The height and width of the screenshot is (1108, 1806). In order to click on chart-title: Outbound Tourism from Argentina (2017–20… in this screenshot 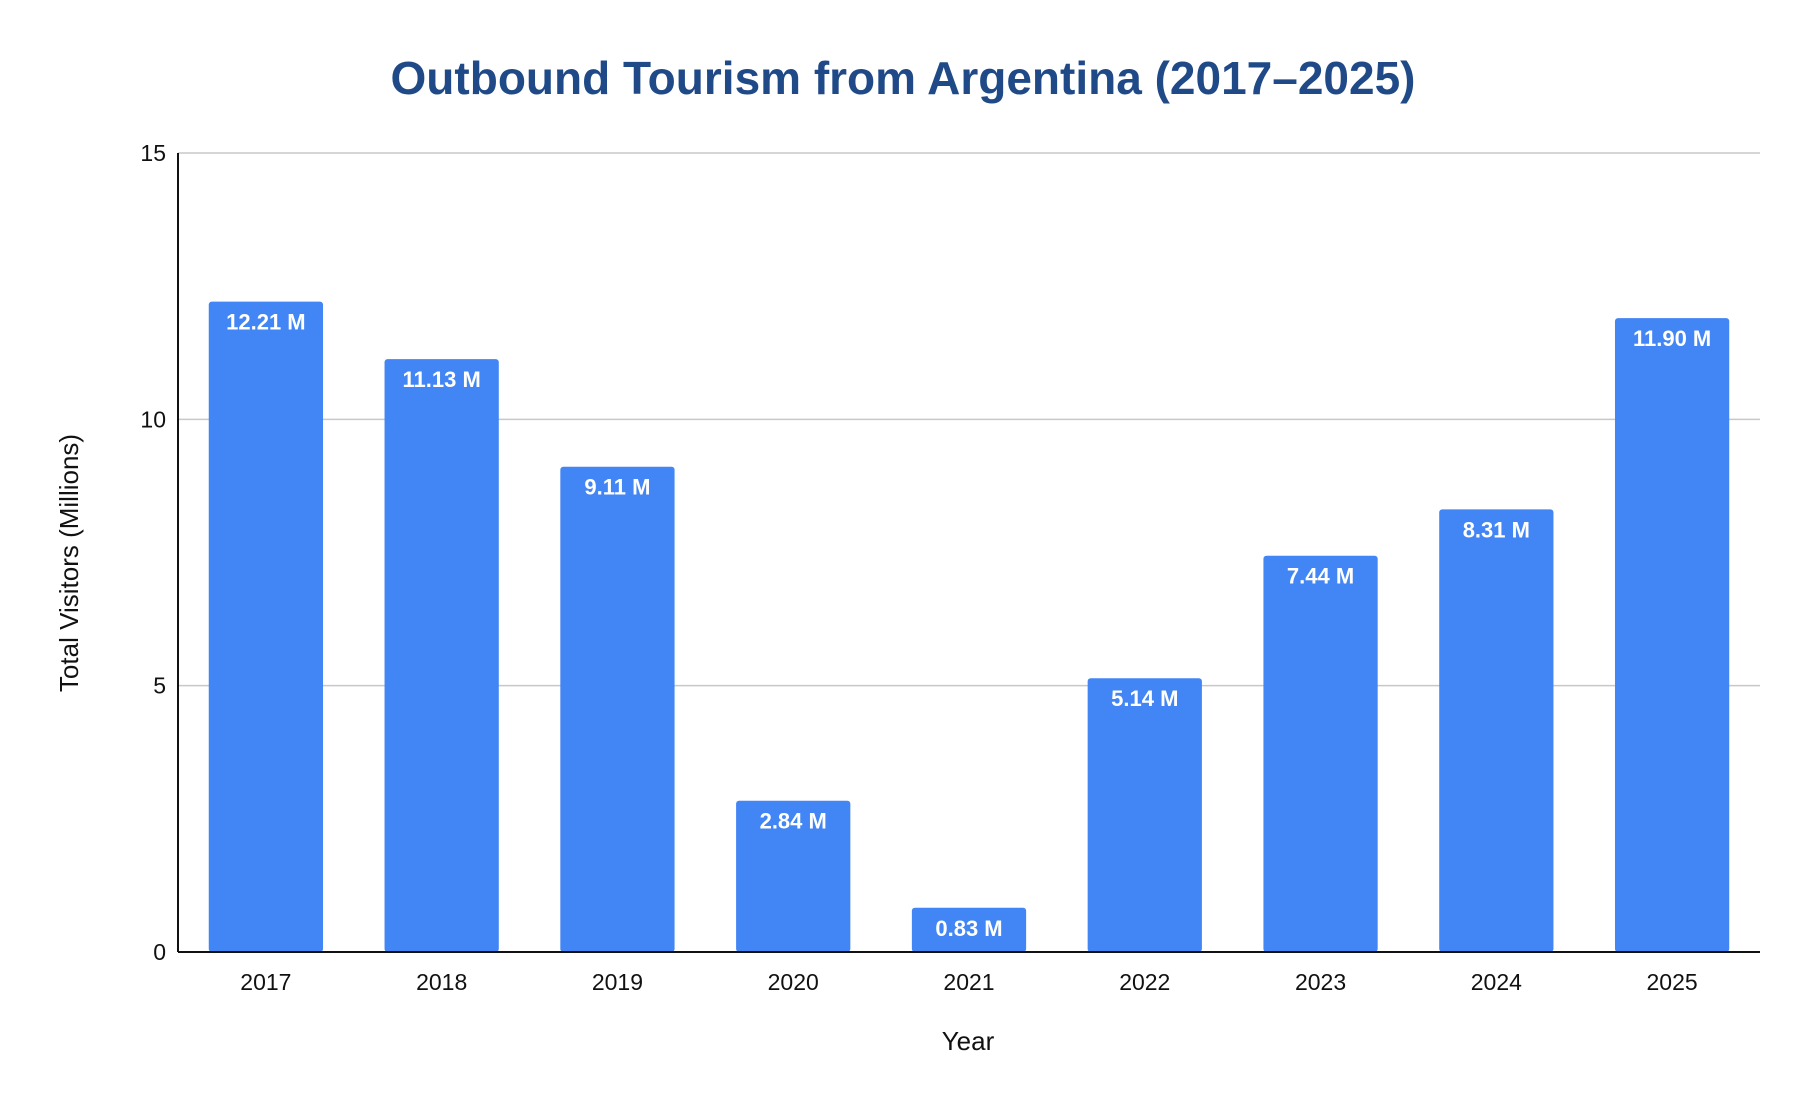, I will do `click(903, 78)`.